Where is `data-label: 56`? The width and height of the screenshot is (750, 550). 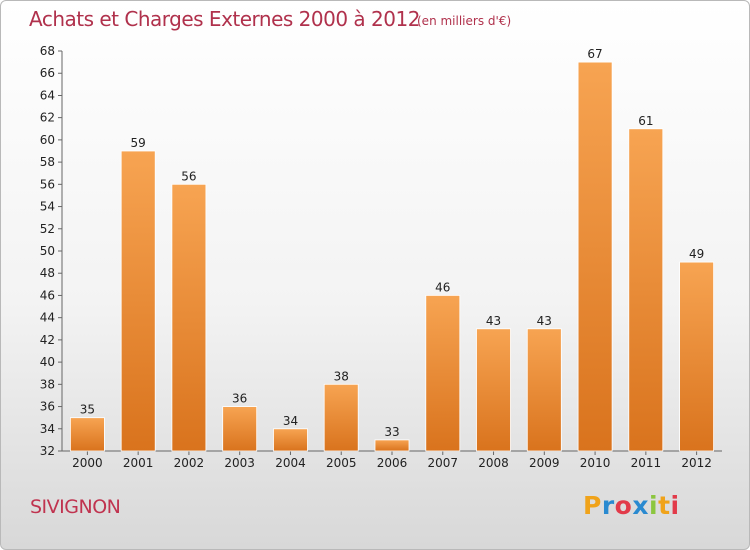
data-label: 56 is located at coordinates (188, 176).